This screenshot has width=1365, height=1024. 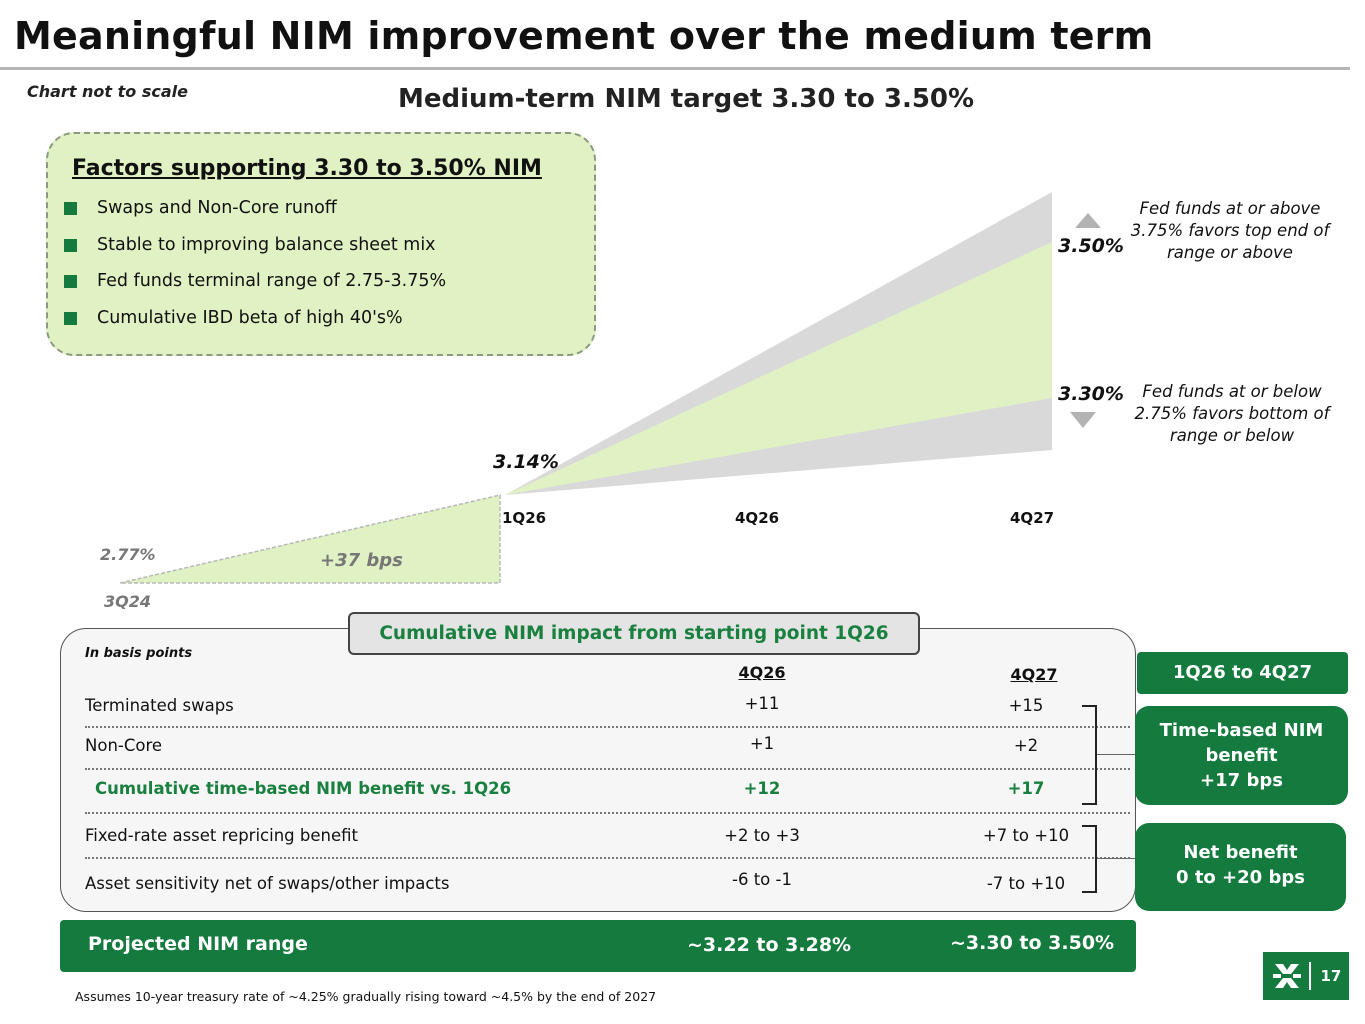 I want to click on factor-item: Fed funds terminal range of 2.75-3.75%, so click(x=255, y=289).